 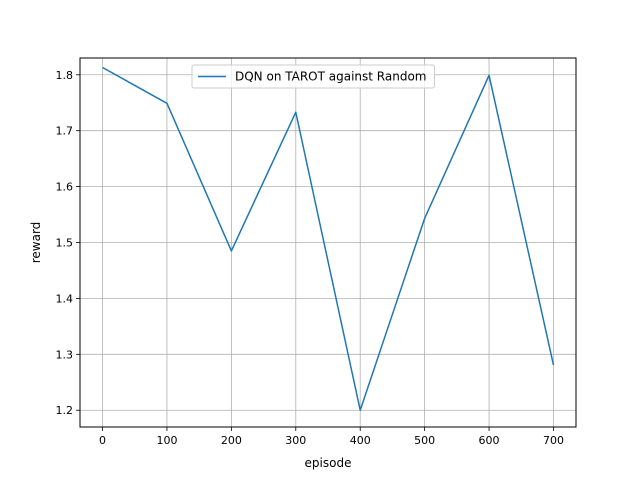 What do you see at coordinates (36, 243) in the screenshot?
I see `y-axis-label: reward` at bounding box center [36, 243].